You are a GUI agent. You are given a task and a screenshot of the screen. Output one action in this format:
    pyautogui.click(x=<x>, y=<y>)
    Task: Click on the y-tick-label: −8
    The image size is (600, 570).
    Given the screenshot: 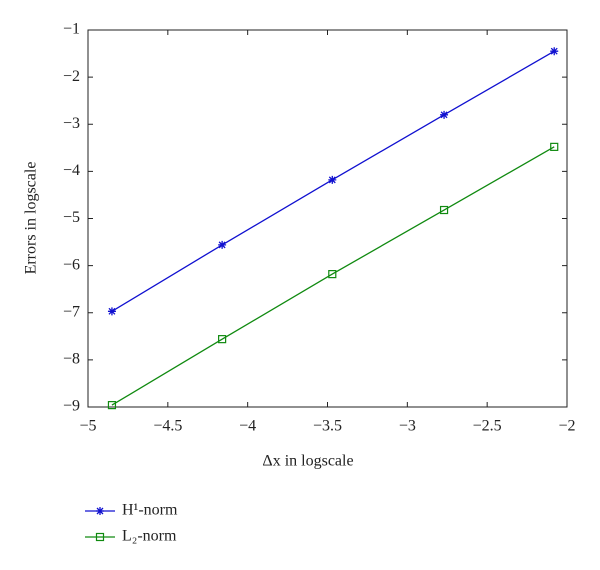 What is the action you would take?
    pyautogui.click(x=71, y=359)
    